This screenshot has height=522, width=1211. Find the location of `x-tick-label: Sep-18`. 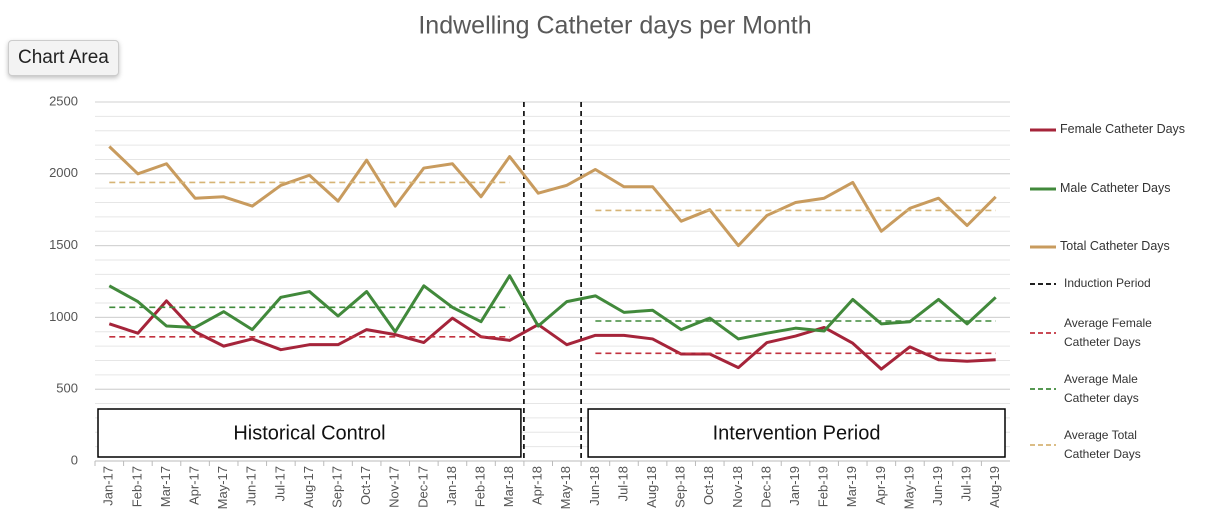

x-tick-label: Sep-18 is located at coordinates (680, 487).